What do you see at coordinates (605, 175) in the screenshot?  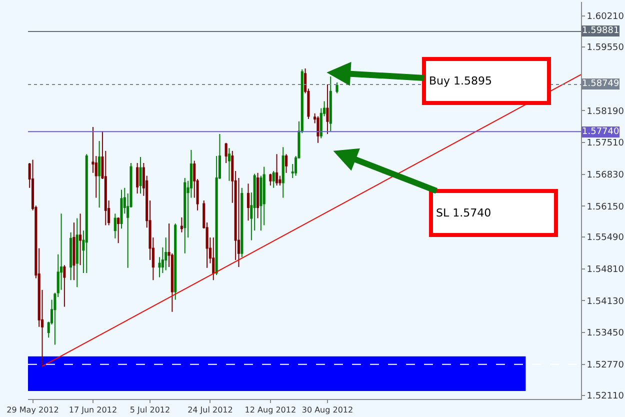 I see `y-tick-label: 1.56830` at bounding box center [605, 175].